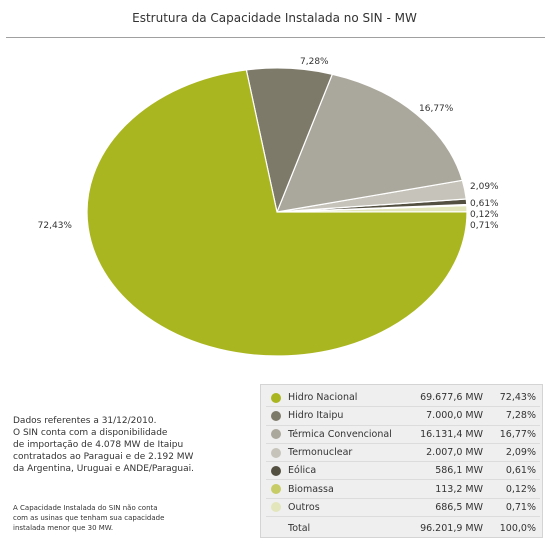  I want to click on legend-capacity: 686,5 MW, so click(439, 508).